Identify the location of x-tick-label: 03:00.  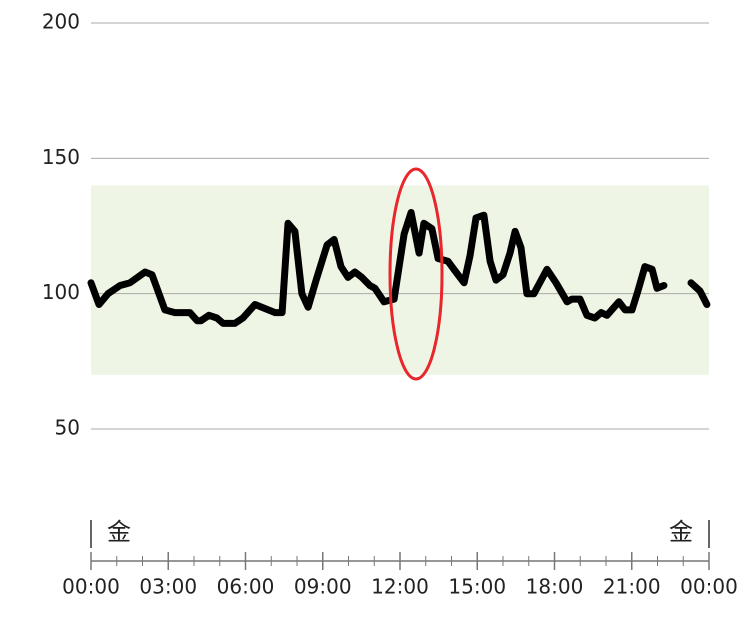
(168, 587).